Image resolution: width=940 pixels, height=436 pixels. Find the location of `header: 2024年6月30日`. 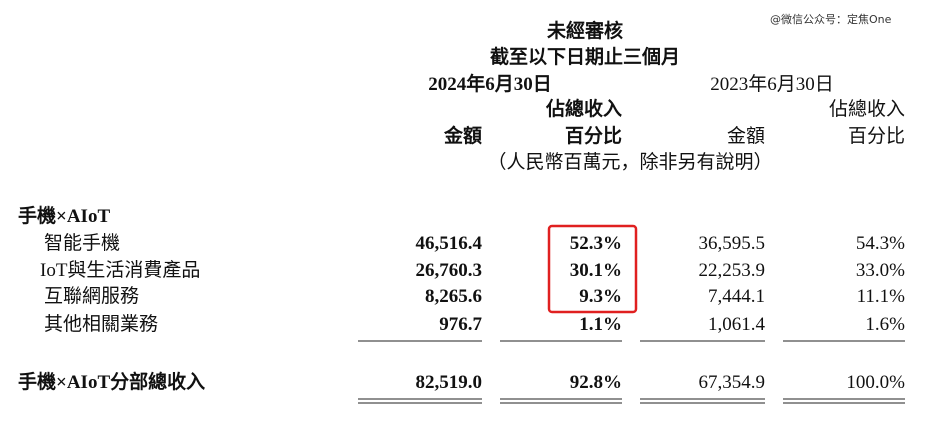

header: 2024年6月30日 is located at coordinates (490, 84).